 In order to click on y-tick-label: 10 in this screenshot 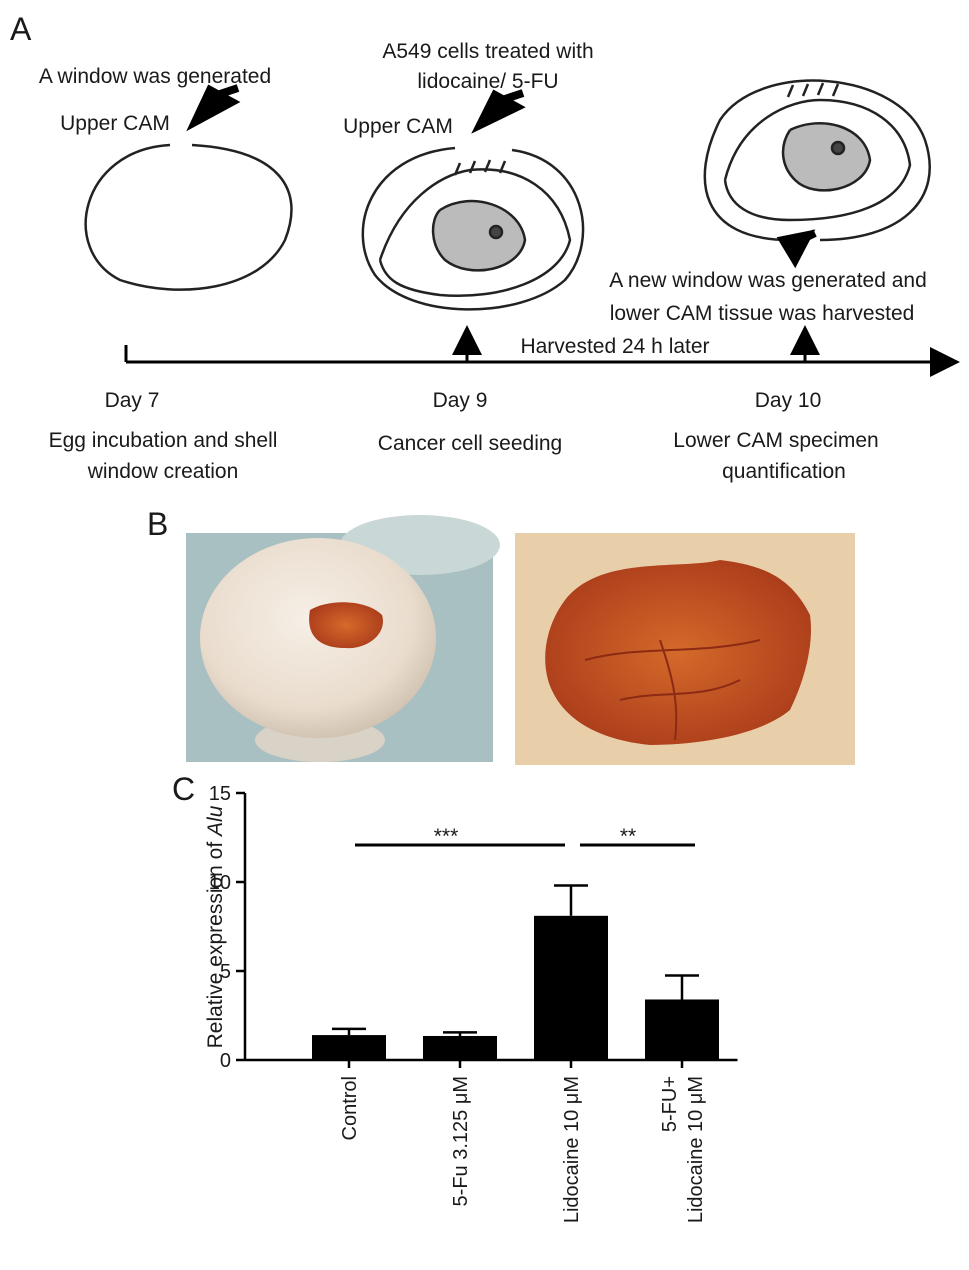, I will do `click(220, 883)`.